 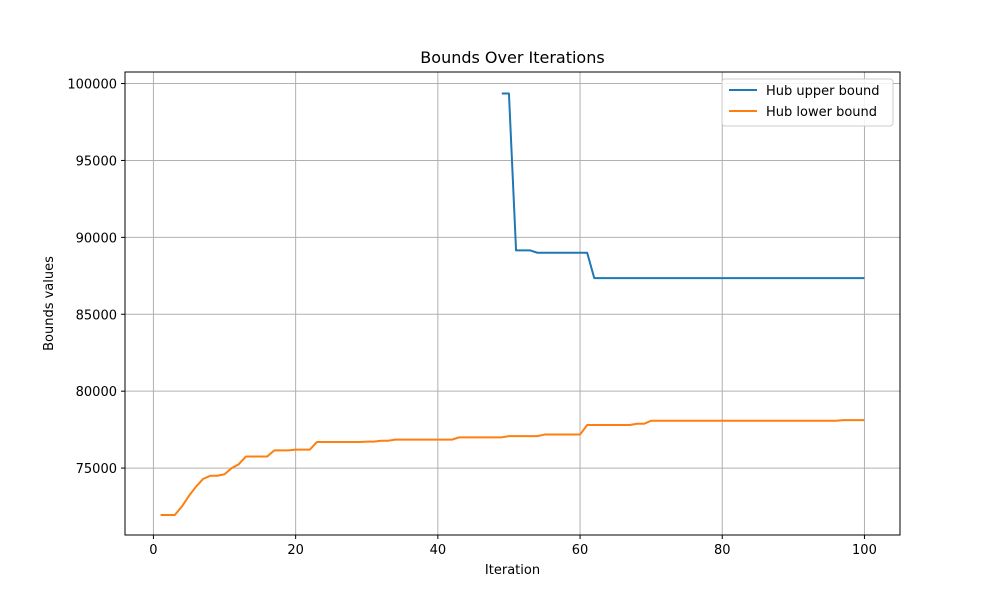 What do you see at coordinates (96, 392) in the screenshot?
I see `y-tick-label: 80000` at bounding box center [96, 392].